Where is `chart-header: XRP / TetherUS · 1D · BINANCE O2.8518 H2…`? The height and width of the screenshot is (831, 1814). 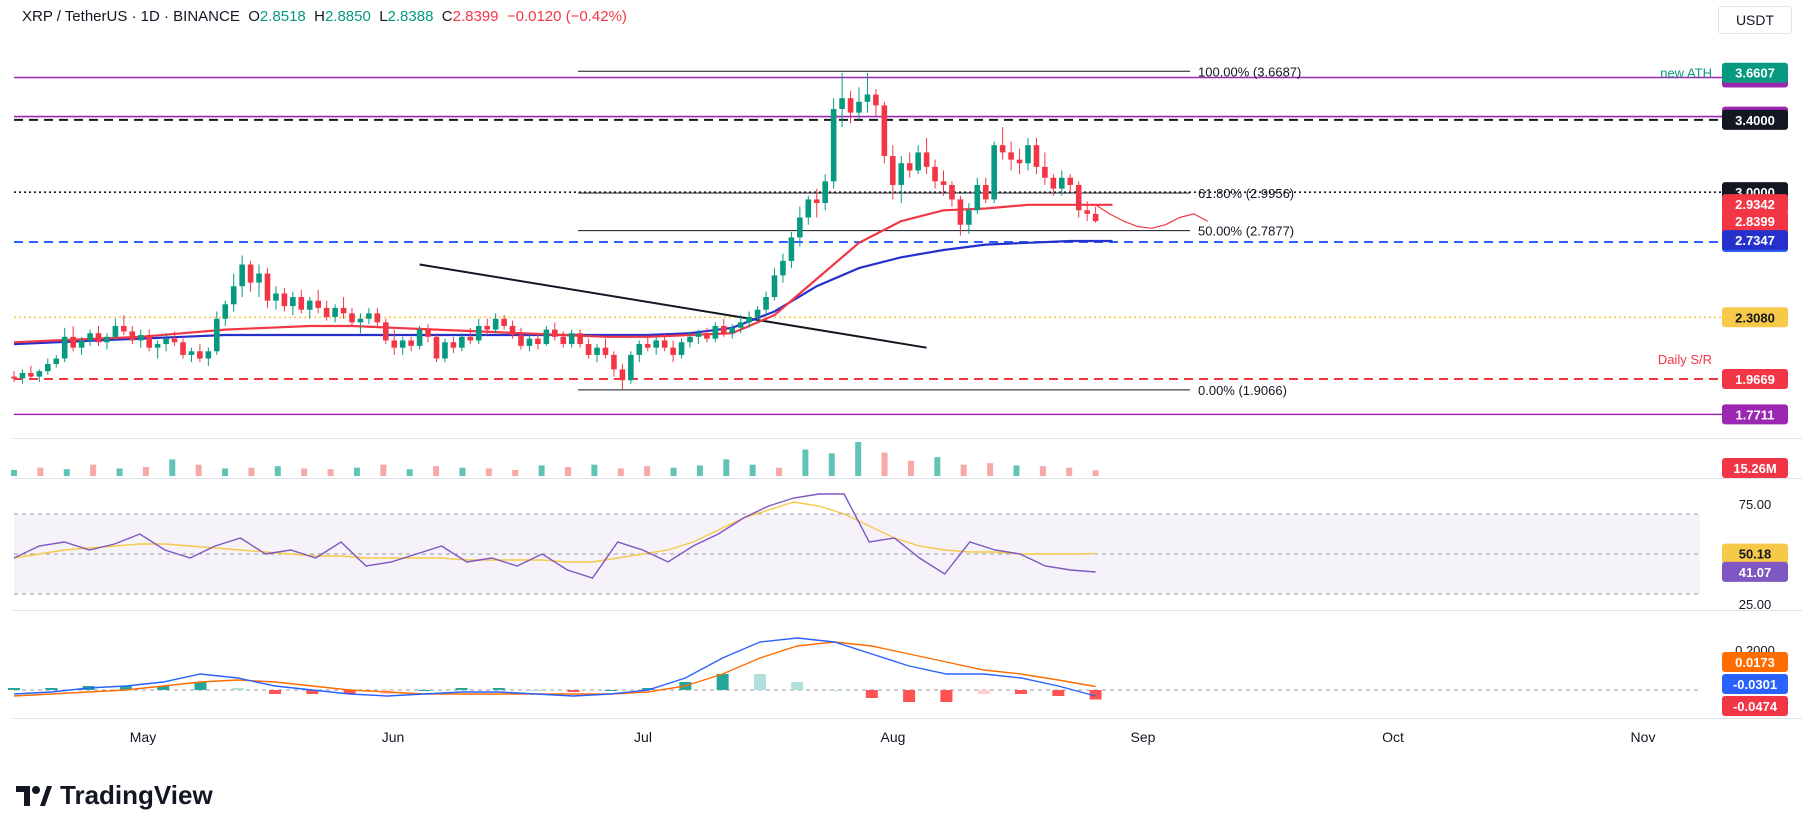 chart-header: XRP / TetherUS · 1D · BINANCE O2.8518 H2… is located at coordinates (324, 16).